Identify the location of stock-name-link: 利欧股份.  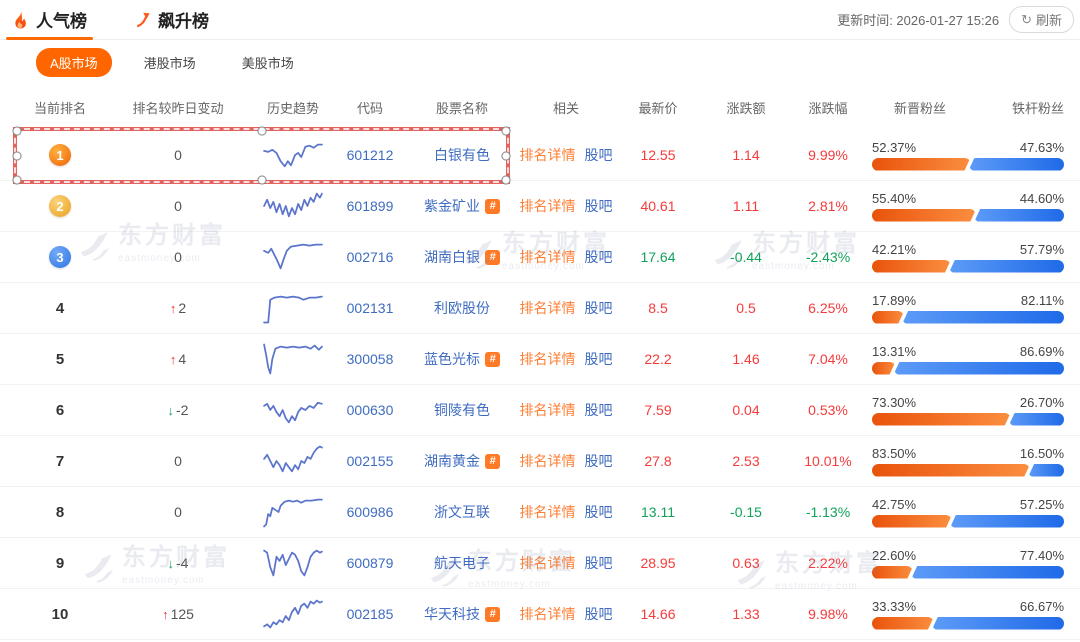
(462, 308).